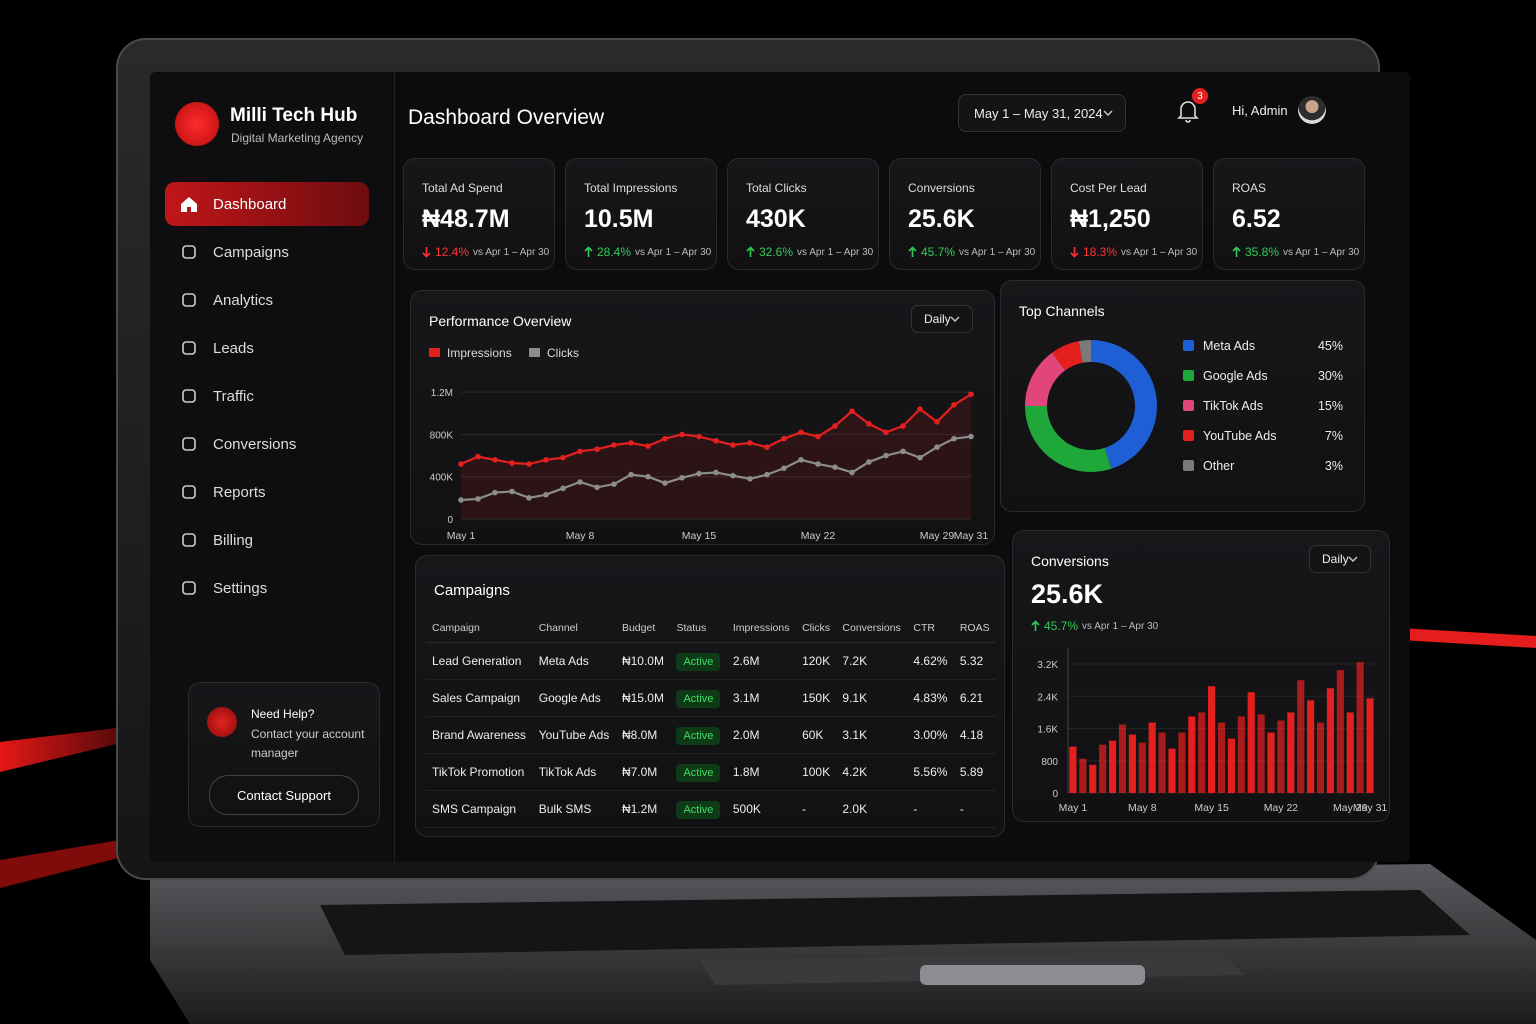 The image size is (1536, 1024). What do you see at coordinates (1038, 113) in the screenshot?
I see `date-range: May 1 – May 31, 2024` at bounding box center [1038, 113].